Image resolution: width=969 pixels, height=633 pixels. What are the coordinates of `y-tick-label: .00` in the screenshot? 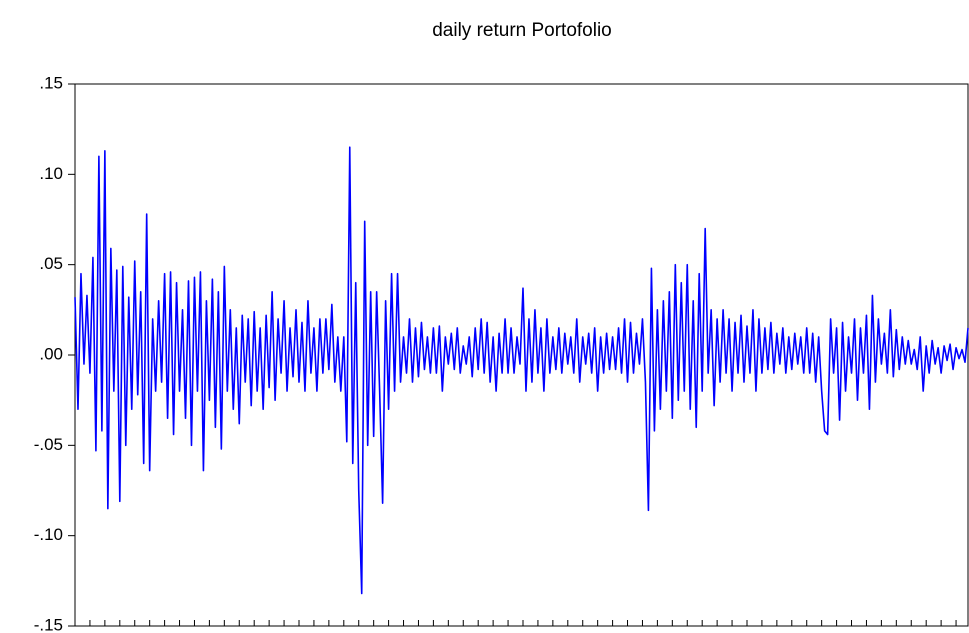 It's located at (51, 353).